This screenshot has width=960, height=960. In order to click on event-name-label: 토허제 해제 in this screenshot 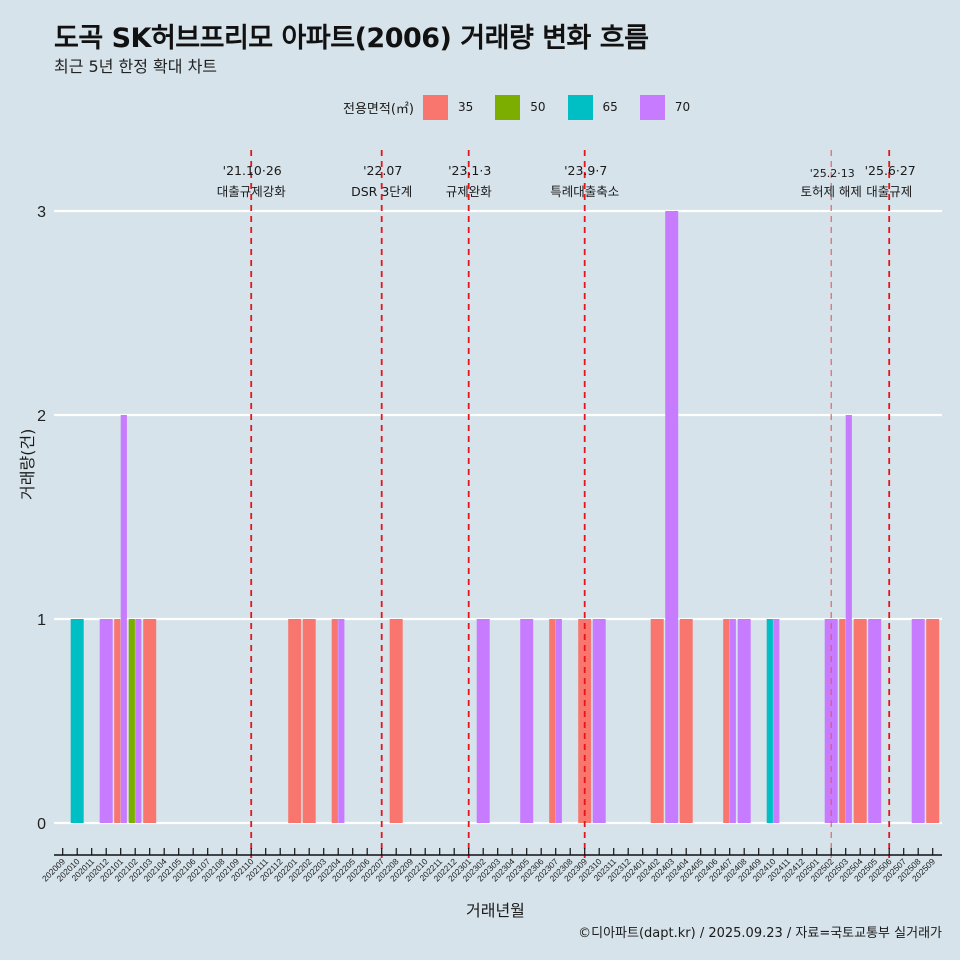, I will do `click(830, 191)`.